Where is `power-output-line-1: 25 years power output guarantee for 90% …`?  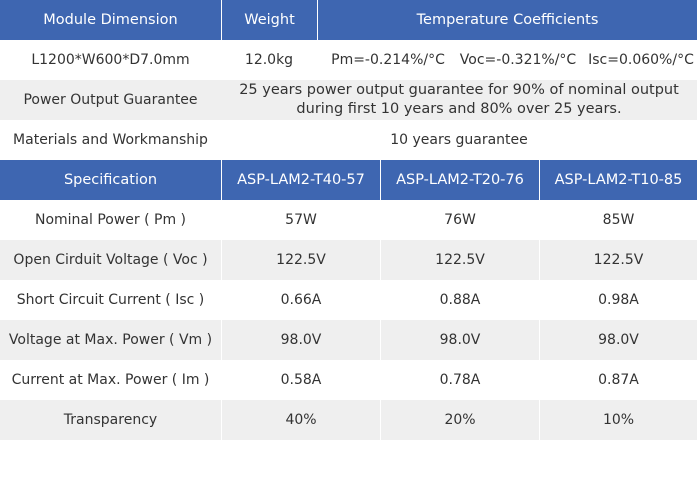 power-output-line-1: 25 years power output guarantee for 90% … is located at coordinates (459, 90).